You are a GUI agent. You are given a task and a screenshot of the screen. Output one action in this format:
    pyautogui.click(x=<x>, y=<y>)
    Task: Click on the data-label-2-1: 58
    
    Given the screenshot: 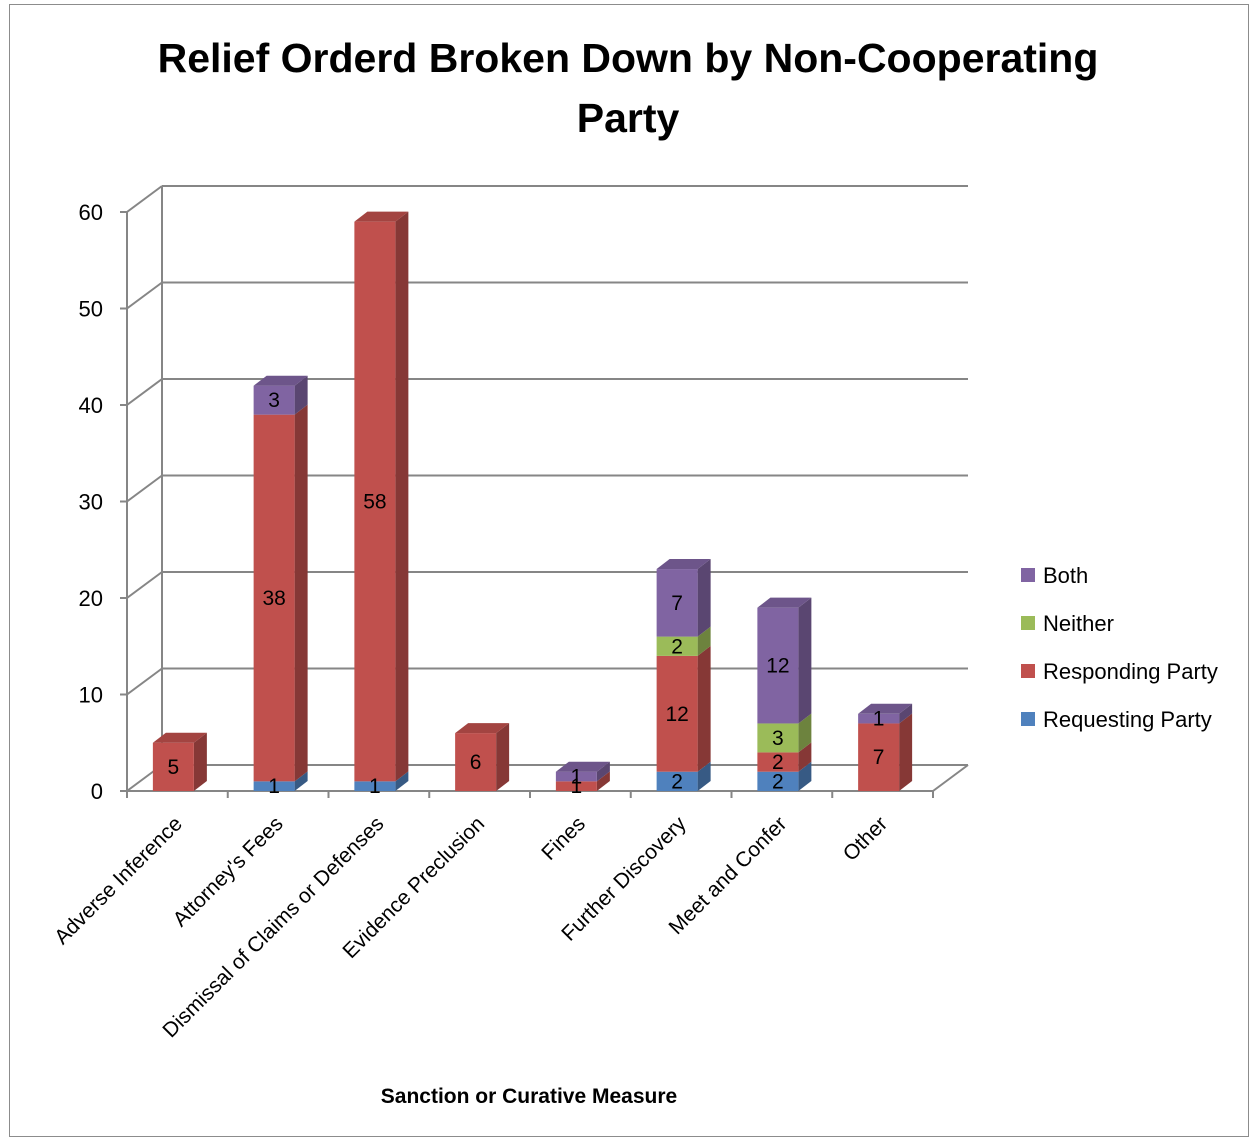 What is the action you would take?
    pyautogui.click(x=374, y=502)
    